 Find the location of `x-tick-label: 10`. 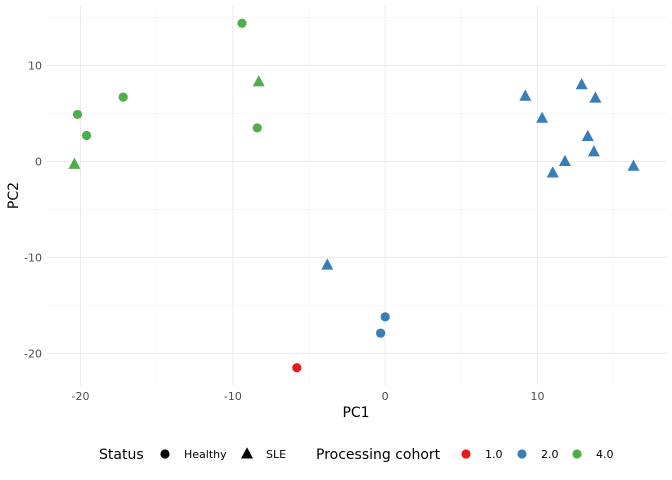

x-tick-label: 10 is located at coordinates (538, 396).